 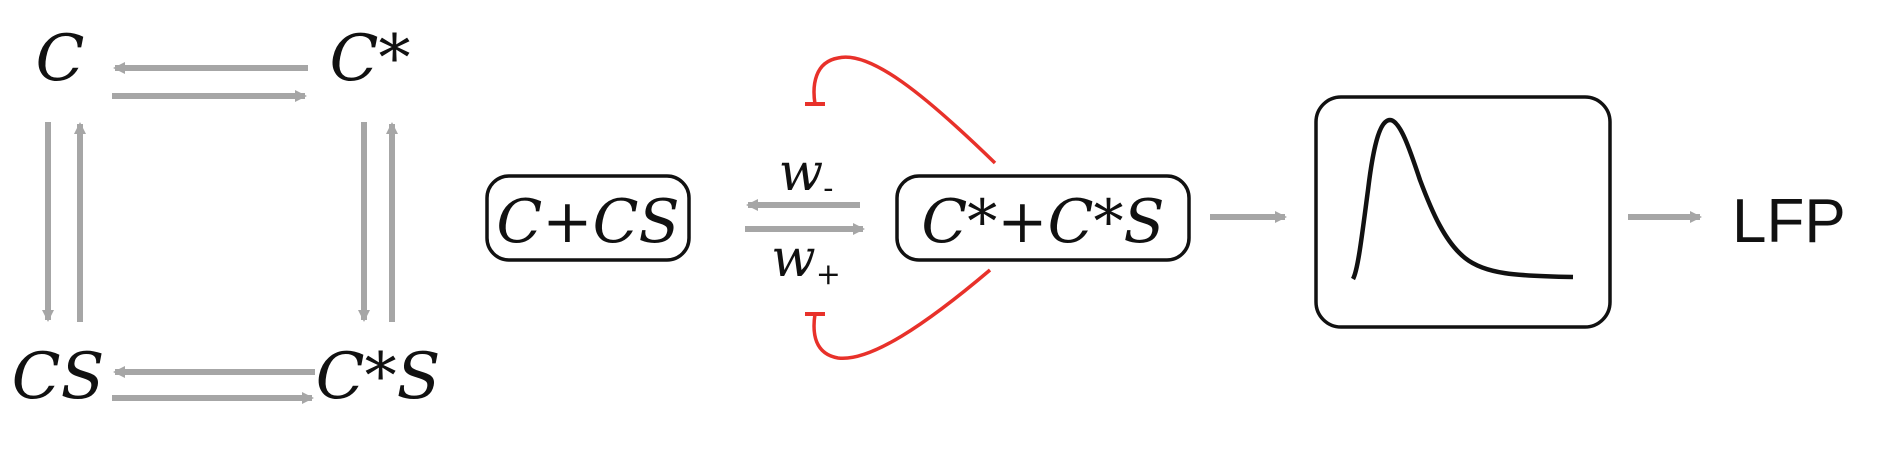 What do you see at coordinates (58, 377) in the screenshot?
I see `state-cs: CS` at bounding box center [58, 377].